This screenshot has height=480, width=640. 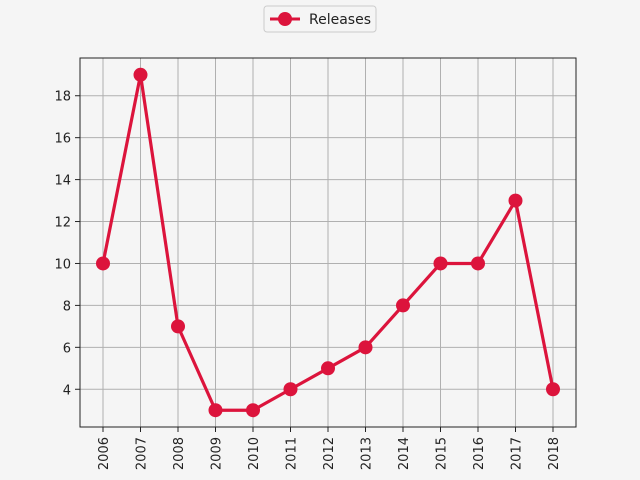 I want to click on legend-entry-releases: Releases, so click(x=340, y=20).